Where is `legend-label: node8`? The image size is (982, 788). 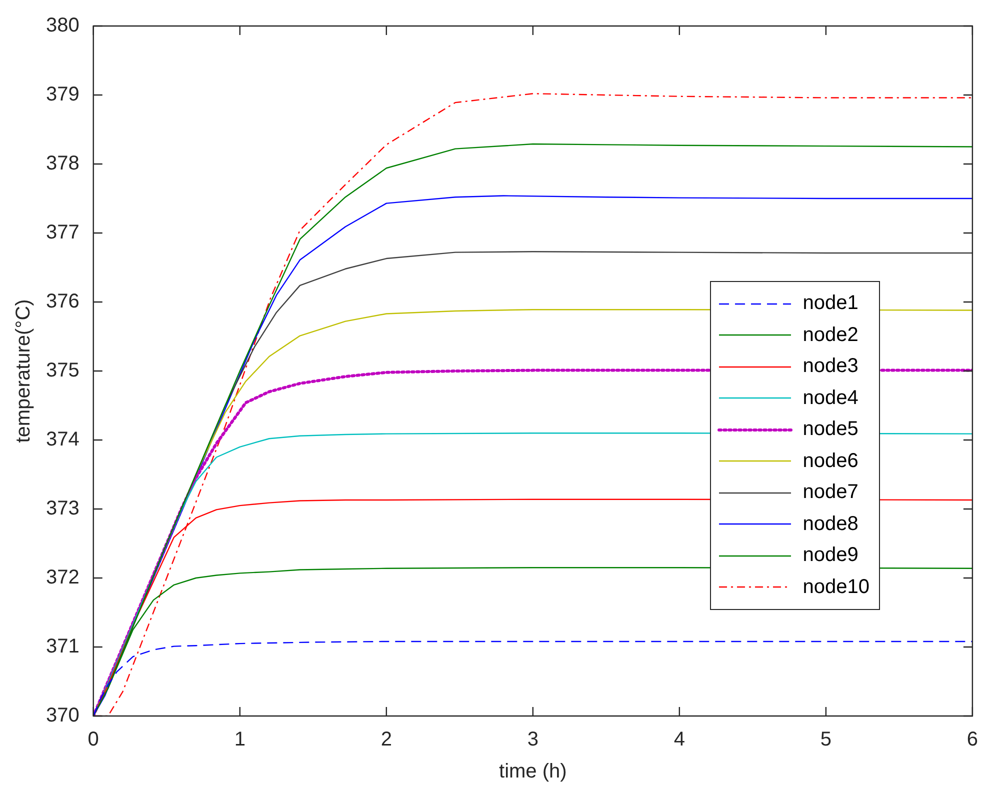
legend-label: node8 is located at coordinates (830, 524).